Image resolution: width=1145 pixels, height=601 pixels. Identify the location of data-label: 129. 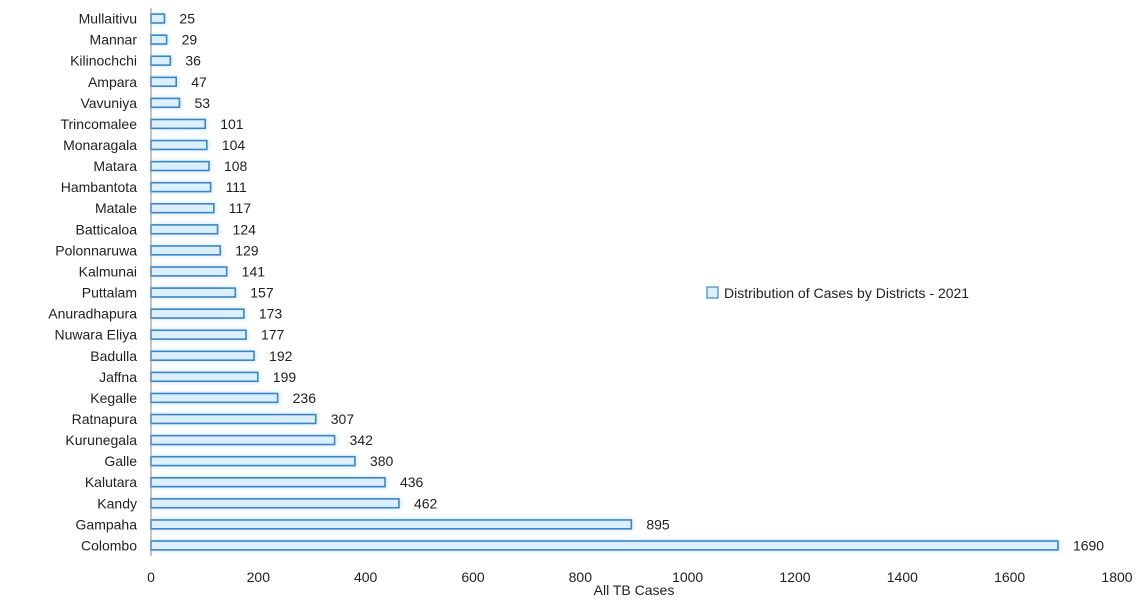
(247, 250).